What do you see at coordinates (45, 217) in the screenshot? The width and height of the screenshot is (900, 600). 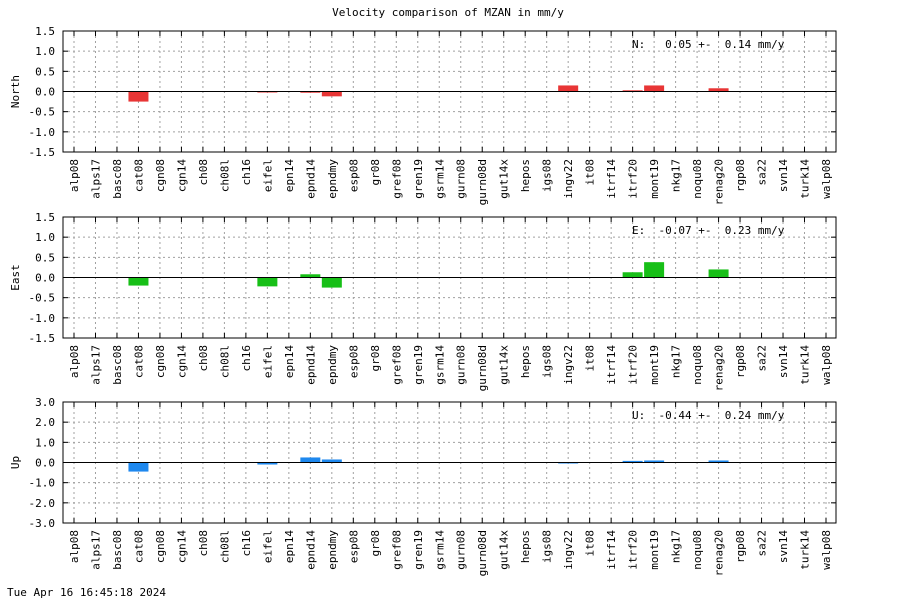 I see `y-tick-label: 1.5` at bounding box center [45, 217].